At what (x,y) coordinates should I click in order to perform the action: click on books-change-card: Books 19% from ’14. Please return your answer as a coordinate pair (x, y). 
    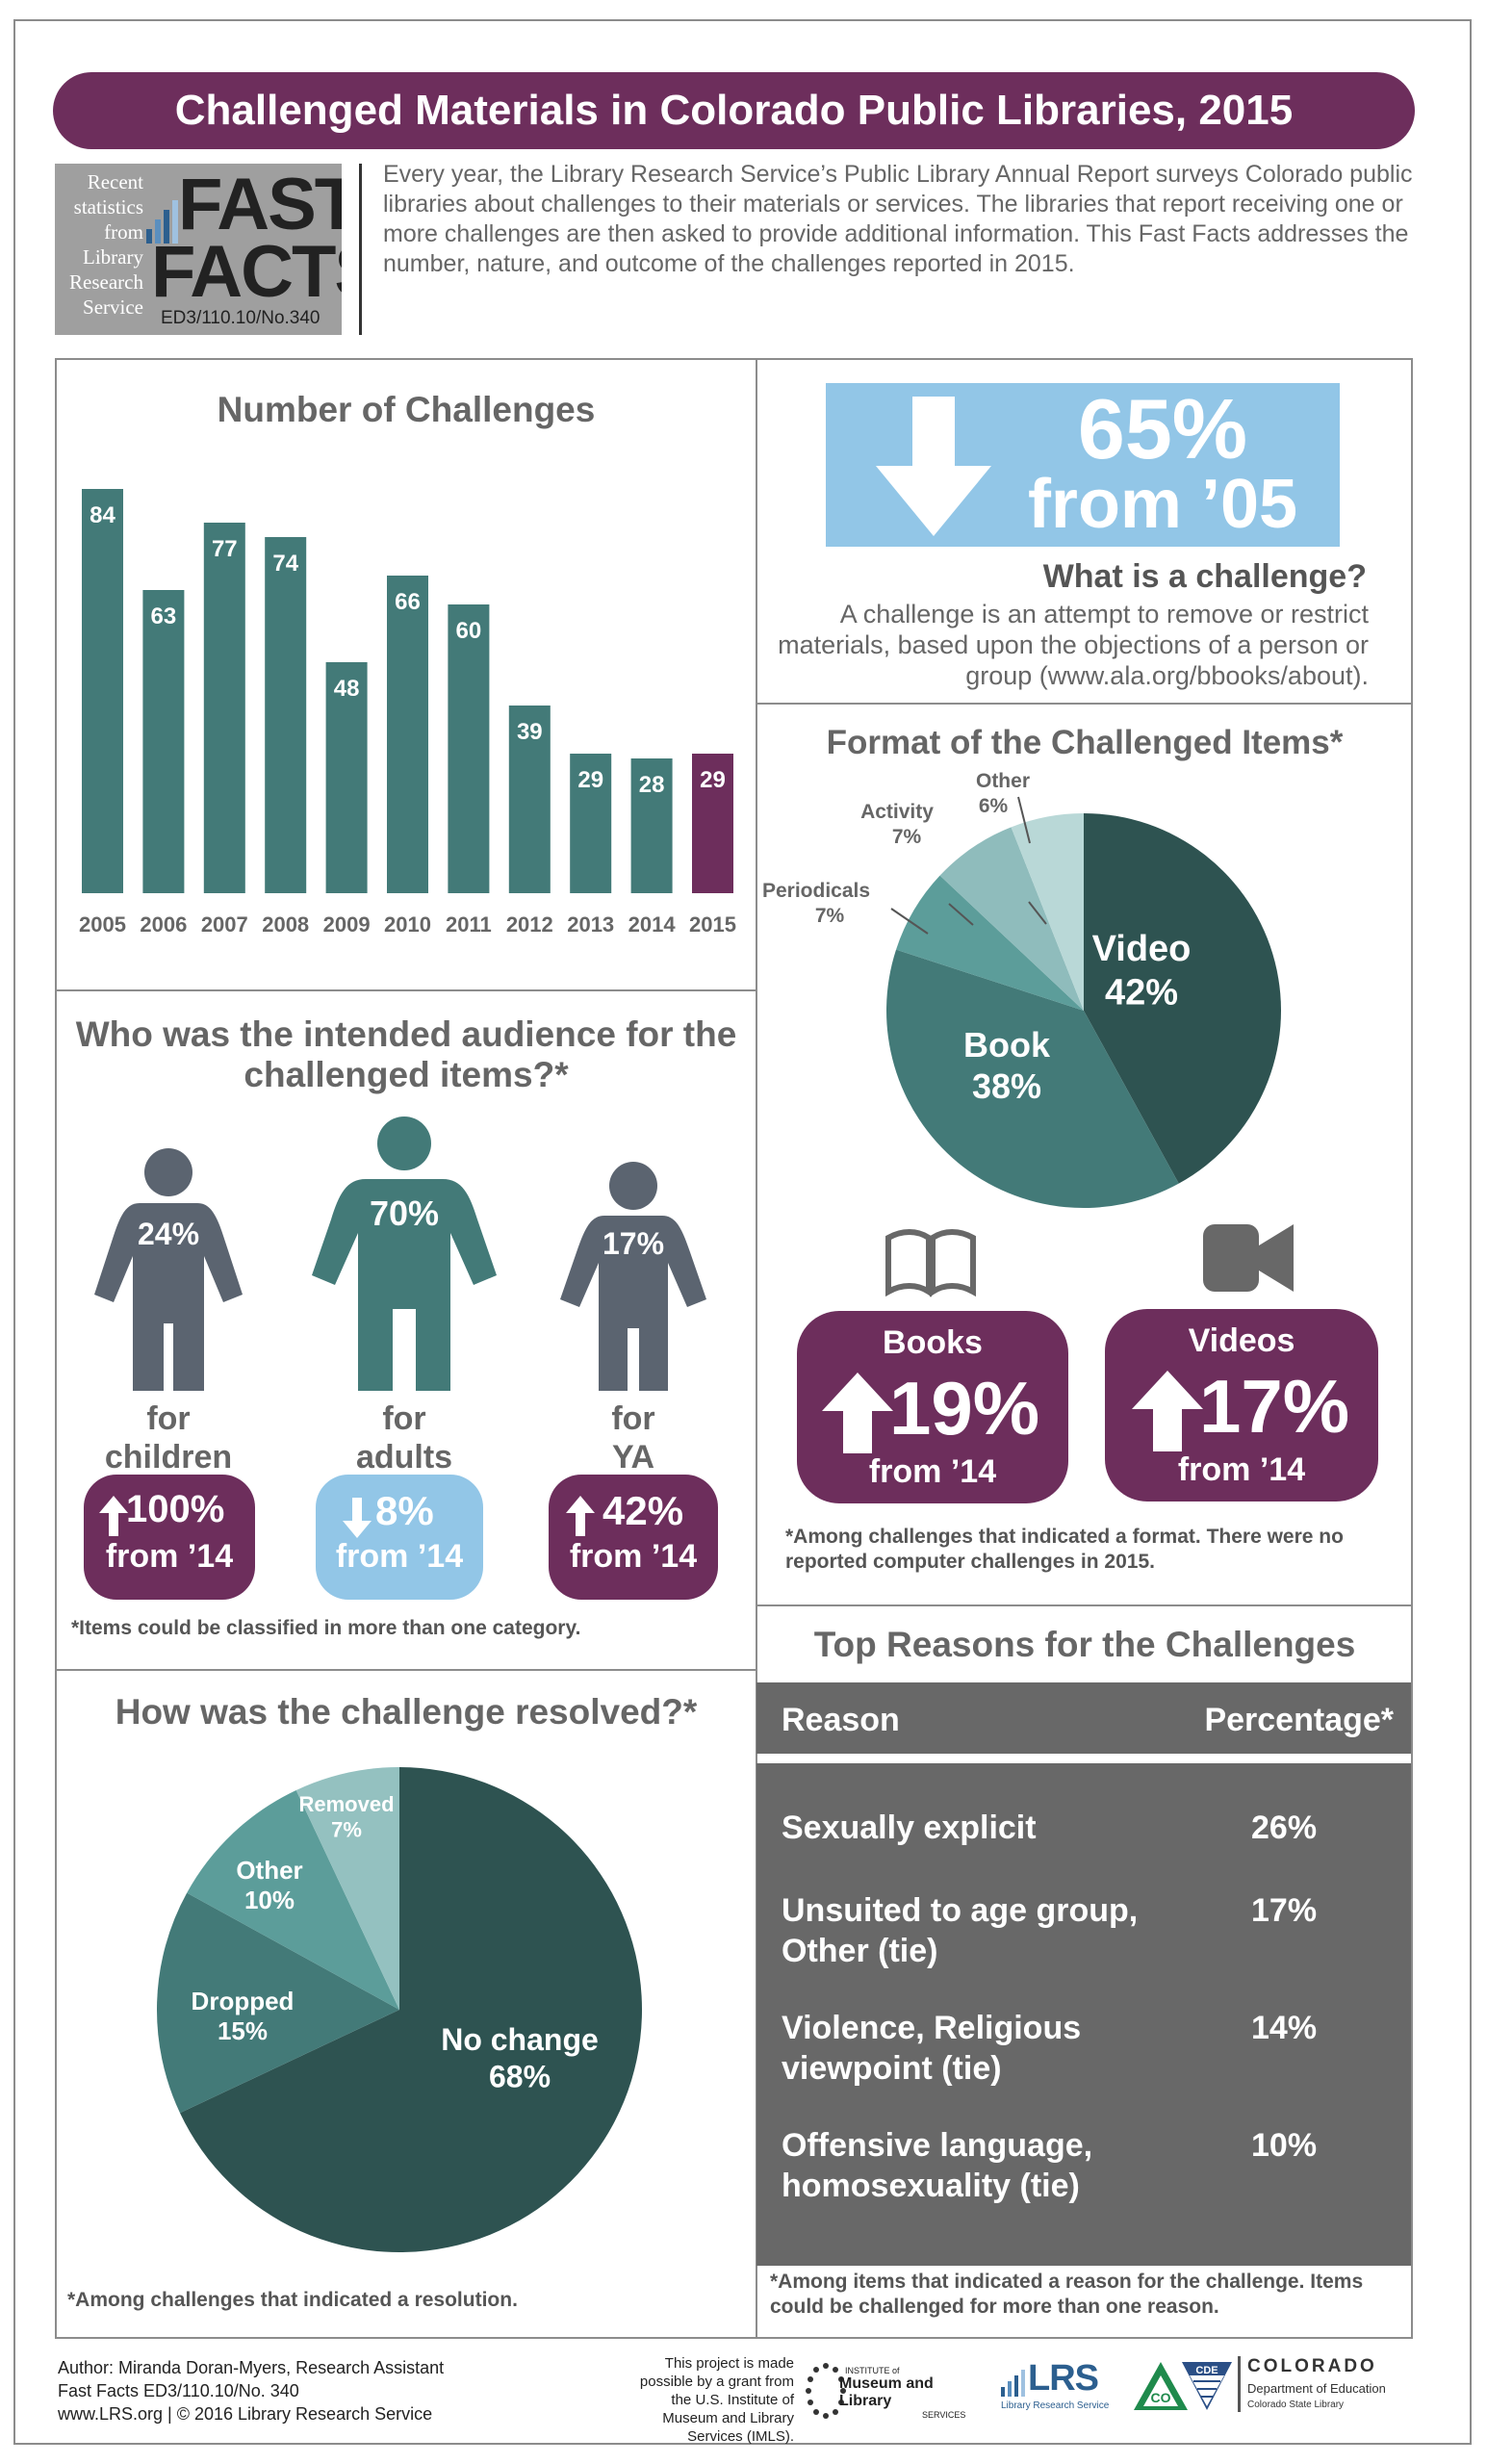
    Looking at the image, I should click on (932, 1407).